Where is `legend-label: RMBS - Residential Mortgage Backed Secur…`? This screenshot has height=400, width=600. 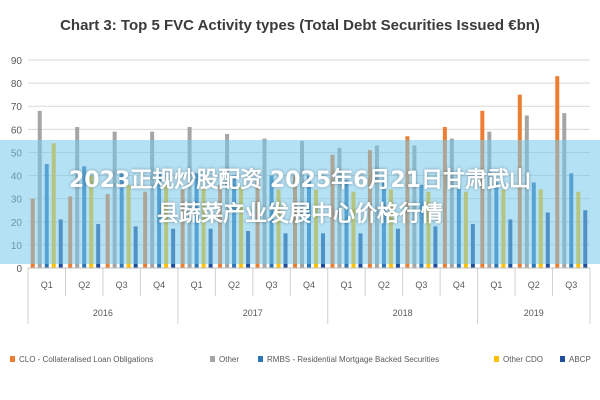 legend-label: RMBS - Residential Mortgage Backed Secur… is located at coordinates (353, 359).